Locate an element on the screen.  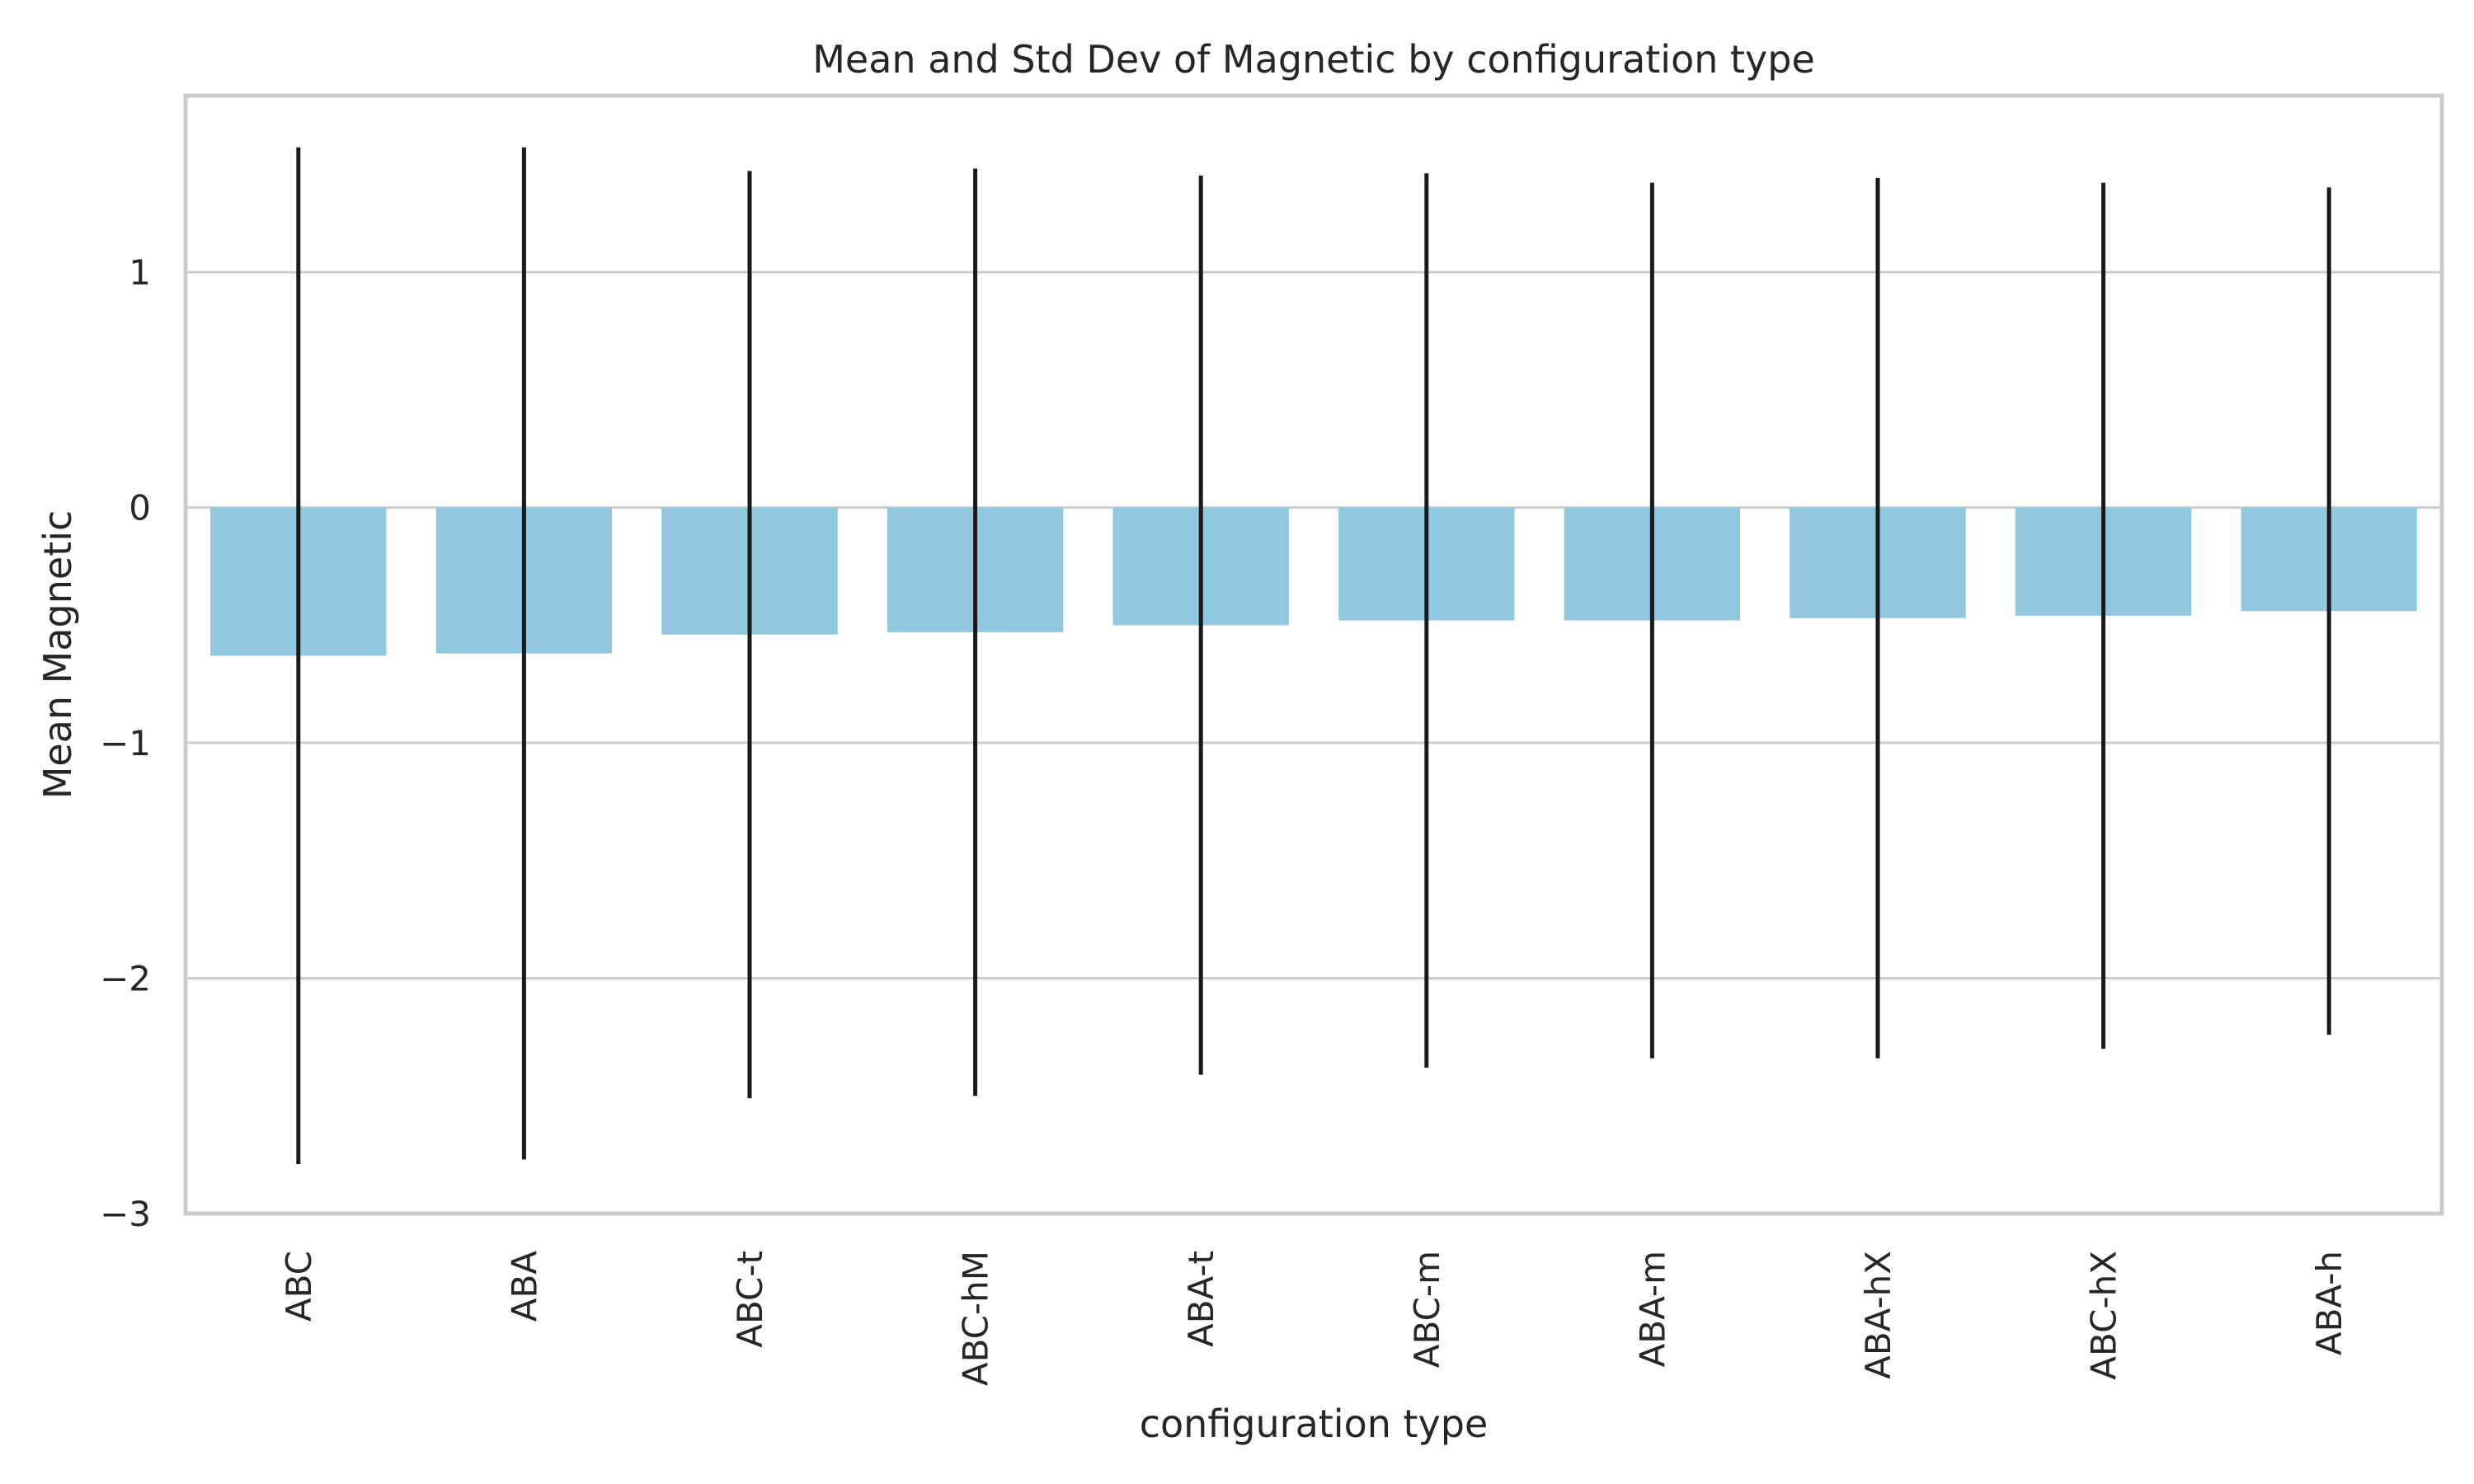
x-tick-label: ABC-t is located at coordinates (750, 1299).